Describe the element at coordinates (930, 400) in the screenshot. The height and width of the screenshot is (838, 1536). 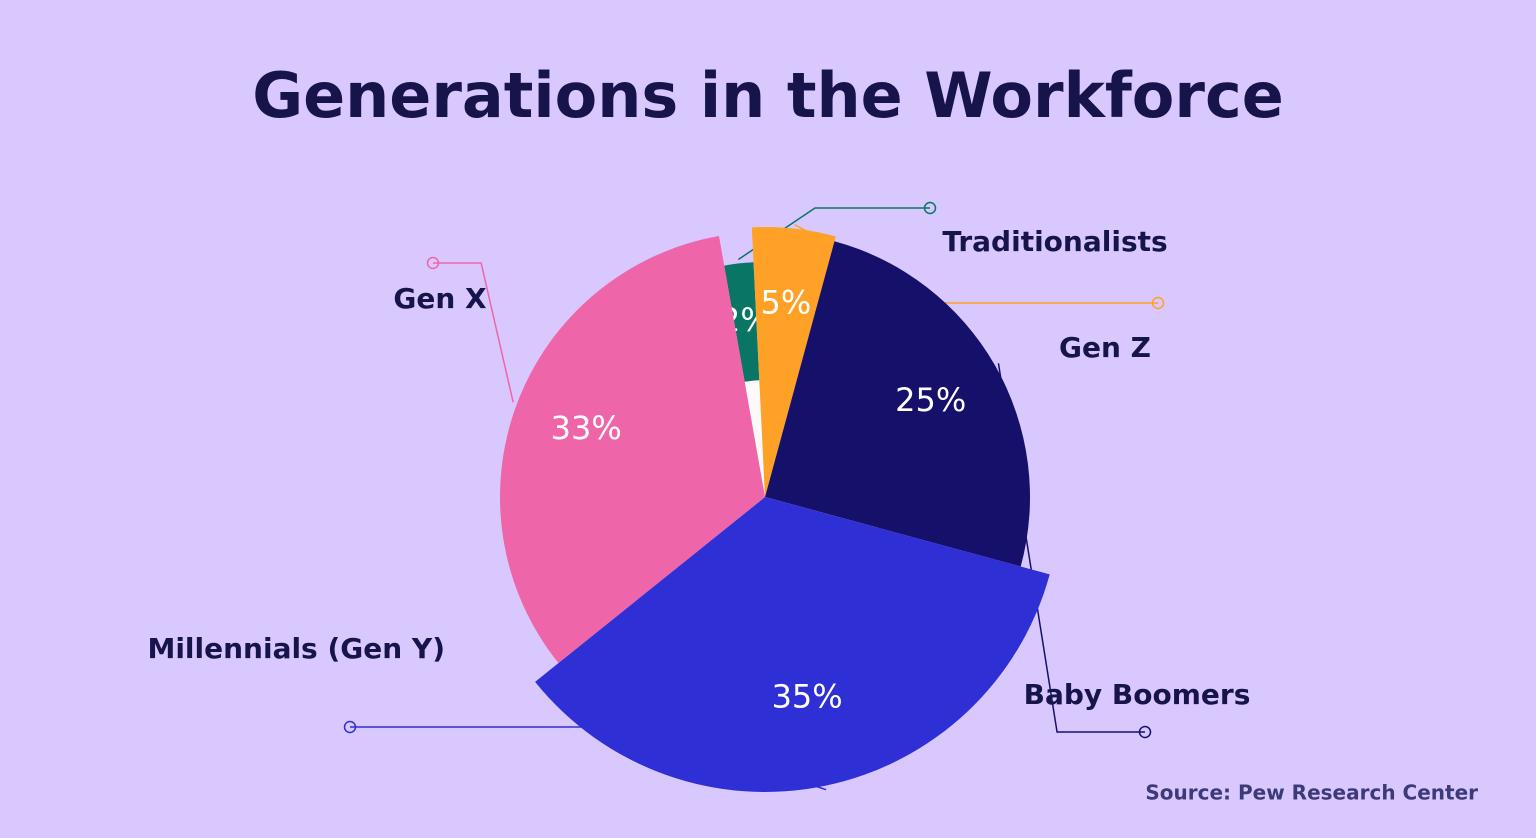
I see `value-label: 25%` at that location.